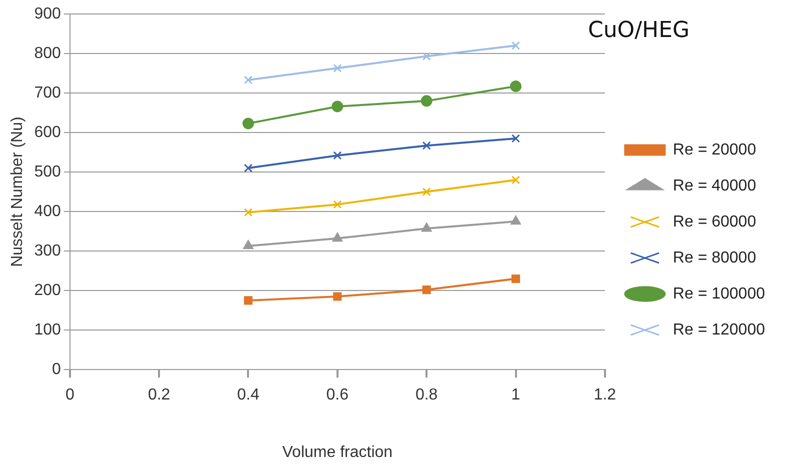 The width and height of the screenshot is (785, 470). I want to click on y-tick-label: 200, so click(47, 290).